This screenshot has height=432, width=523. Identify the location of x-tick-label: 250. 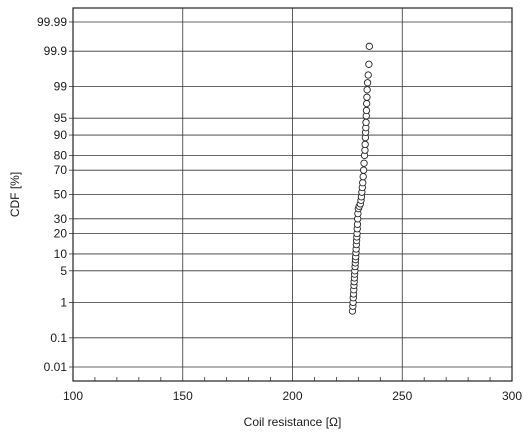
(402, 396).